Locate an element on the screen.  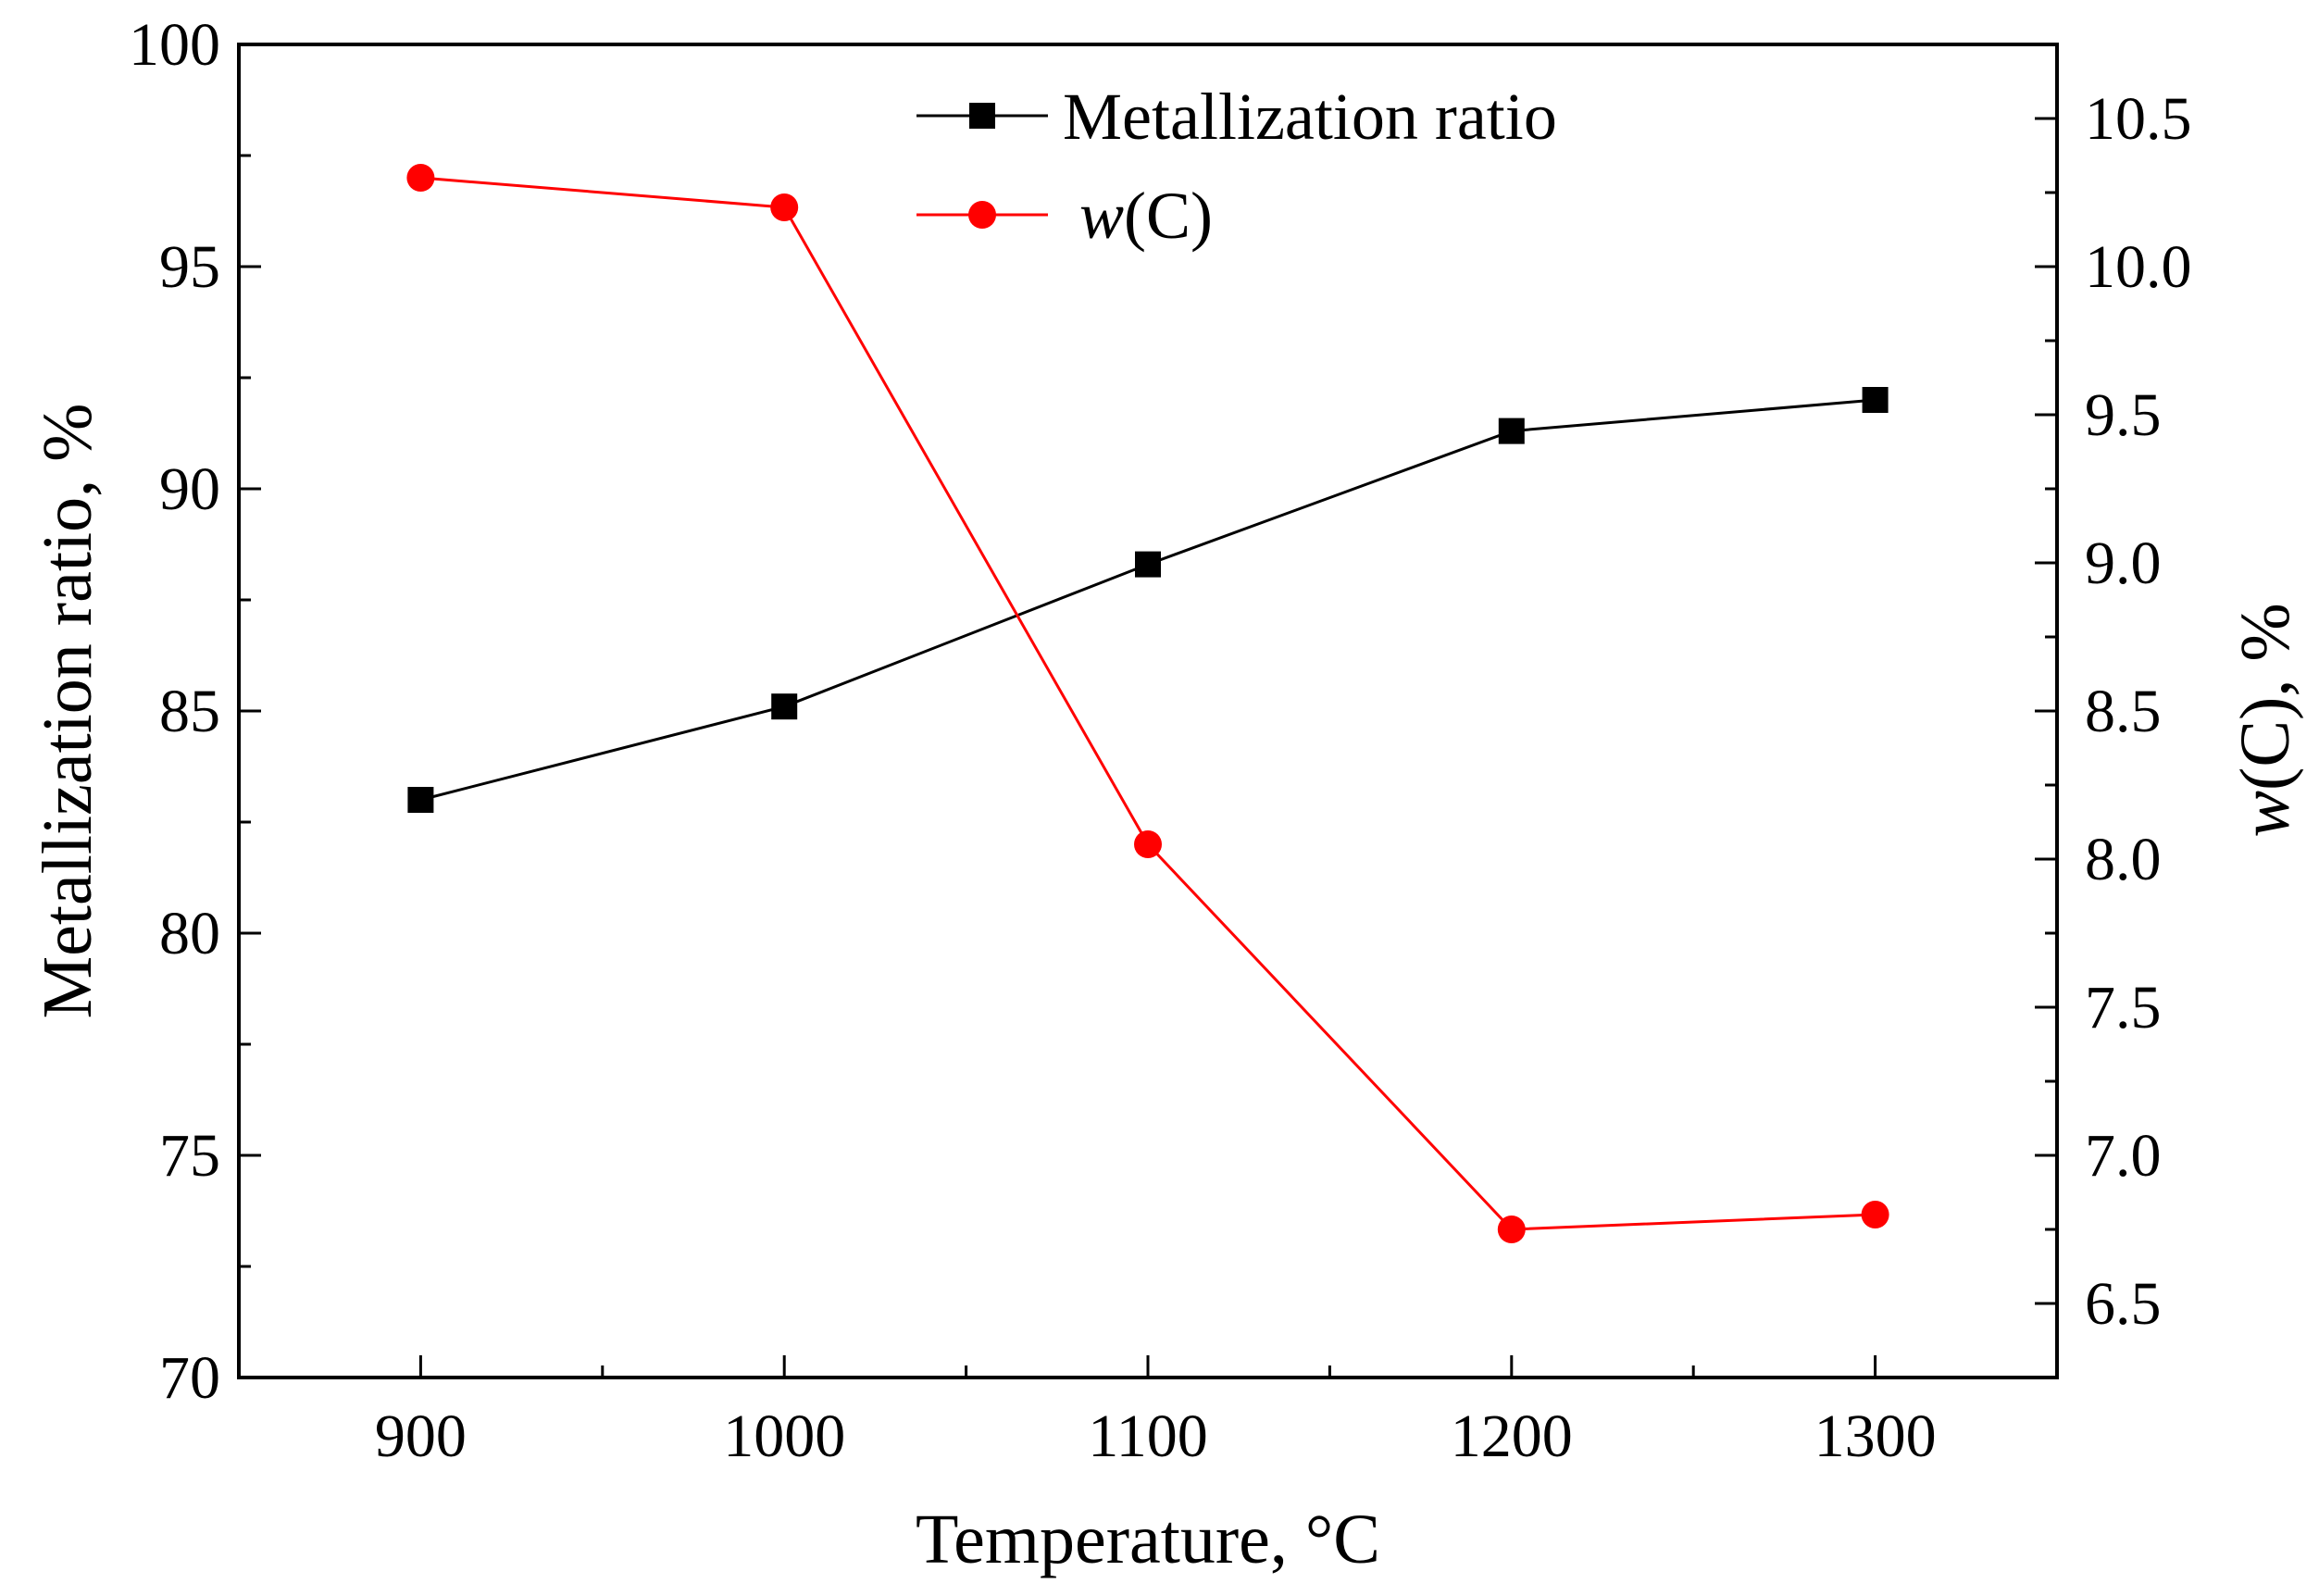
y-right-axis-title: w(C), % is located at coordinates (2265, 720).